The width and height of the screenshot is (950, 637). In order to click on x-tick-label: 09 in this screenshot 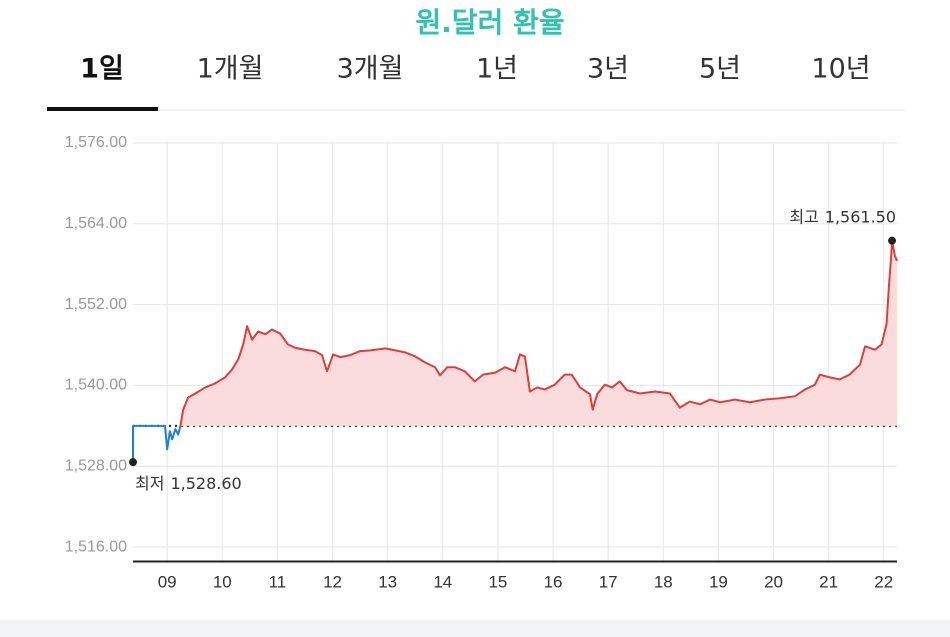, I will do `click(167, 581)`.